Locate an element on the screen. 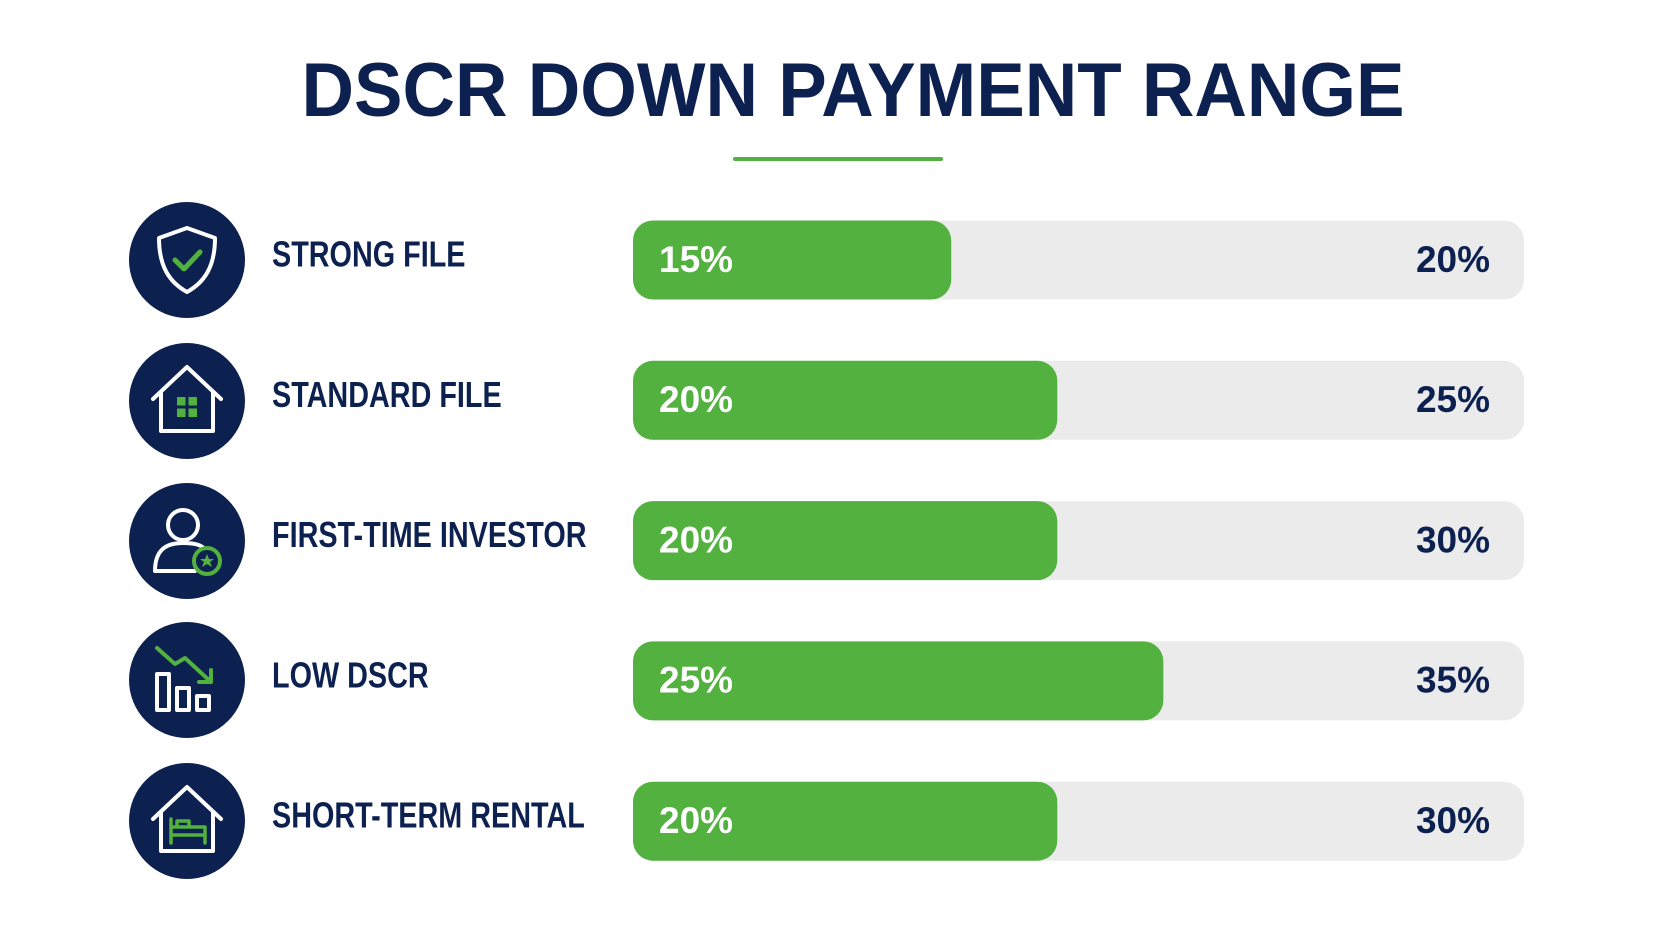  category-label: STRONG FILE is located at coordinates (368, 253).